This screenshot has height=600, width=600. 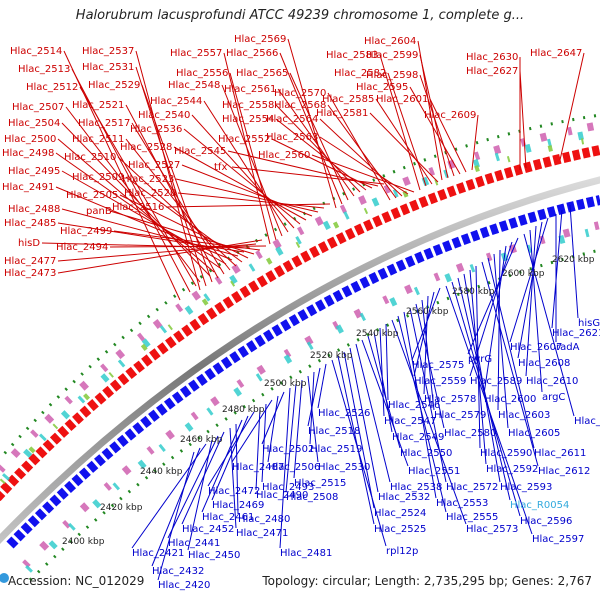 I want to click on forward-gene-label: Hlac_2647, so click(x=556, y=53).